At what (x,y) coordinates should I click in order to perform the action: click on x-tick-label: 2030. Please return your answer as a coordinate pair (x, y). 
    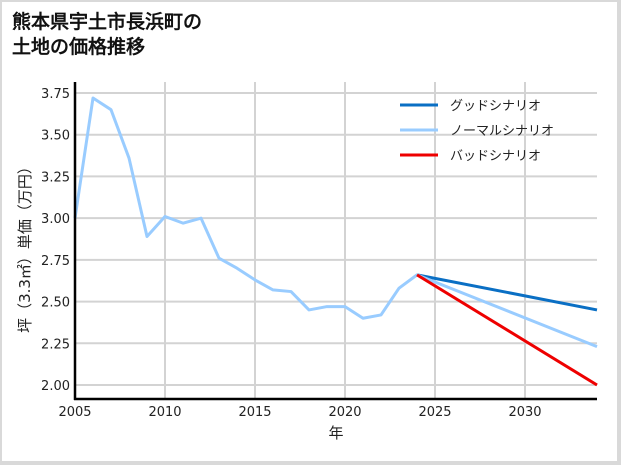
    Looking at the image, I should click on (524, 412).